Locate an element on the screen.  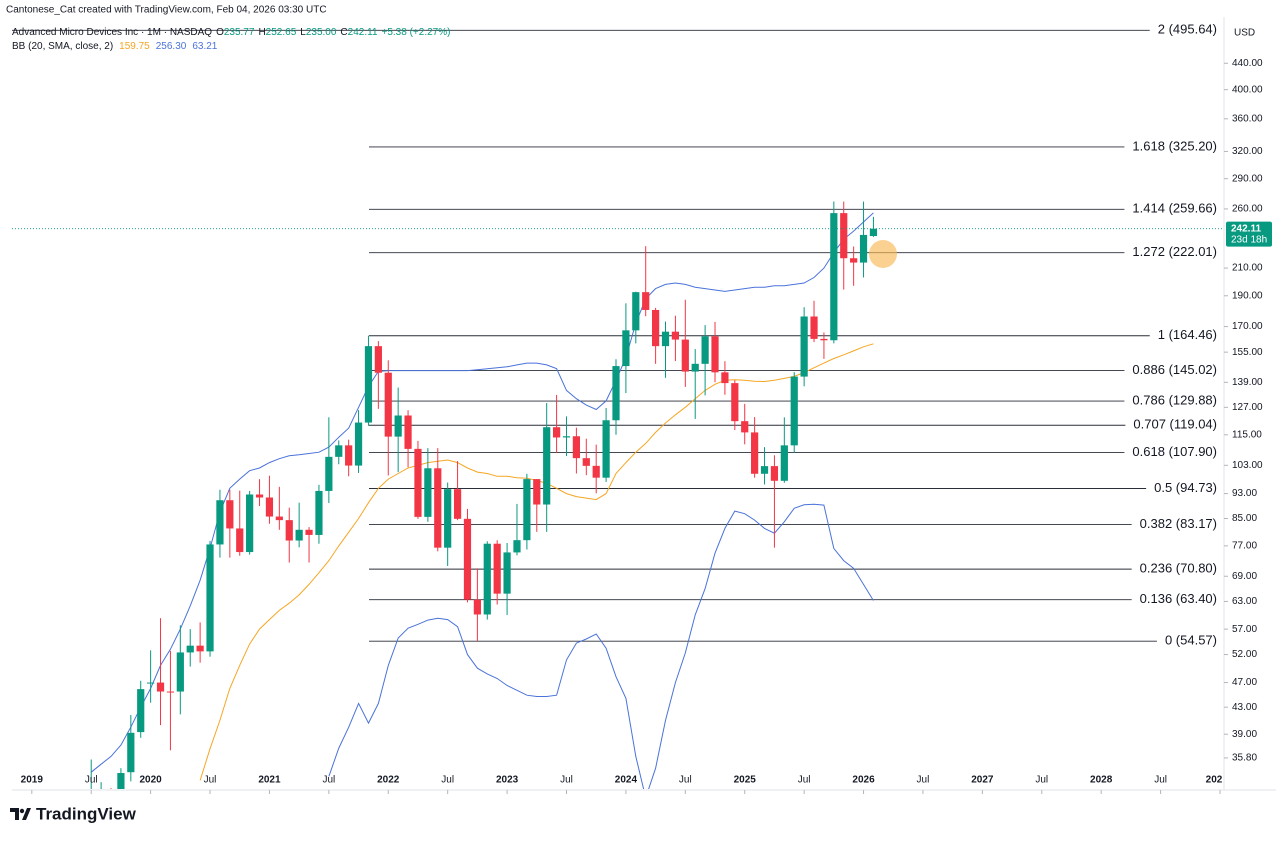
bb-legend: BB (20, SMA, close, 2) 159.75 256.30 63.21 is located at coordinates (115, 46).